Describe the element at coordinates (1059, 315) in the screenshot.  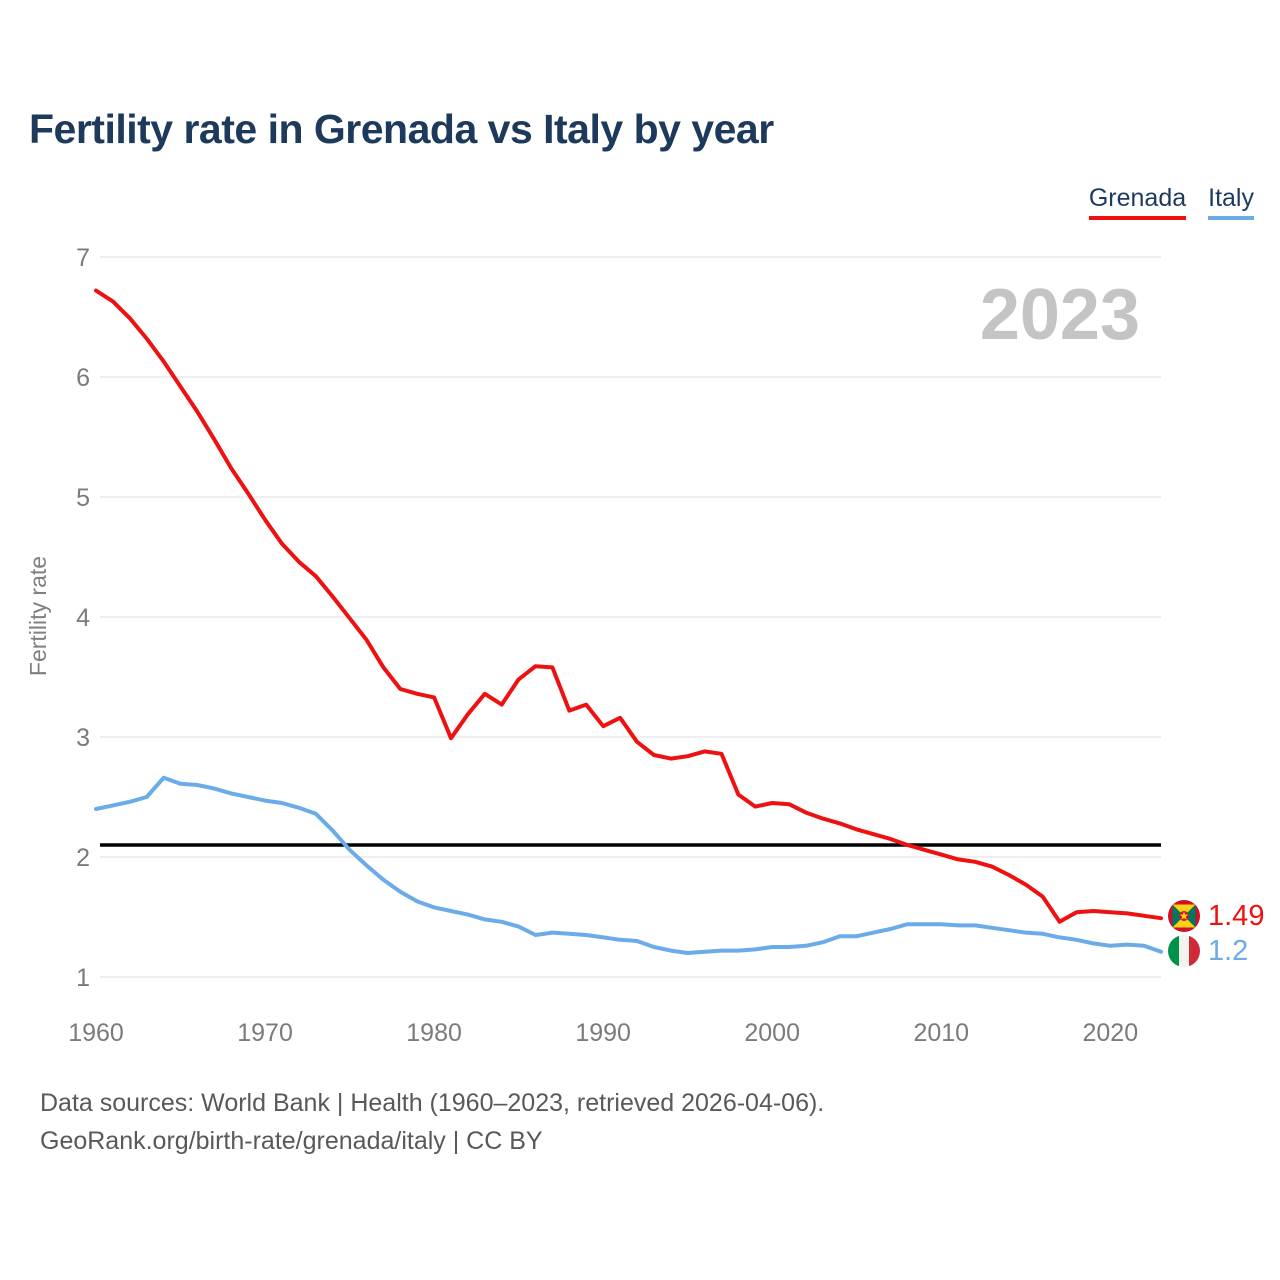
I see `year-watermark: 2023` at that location.